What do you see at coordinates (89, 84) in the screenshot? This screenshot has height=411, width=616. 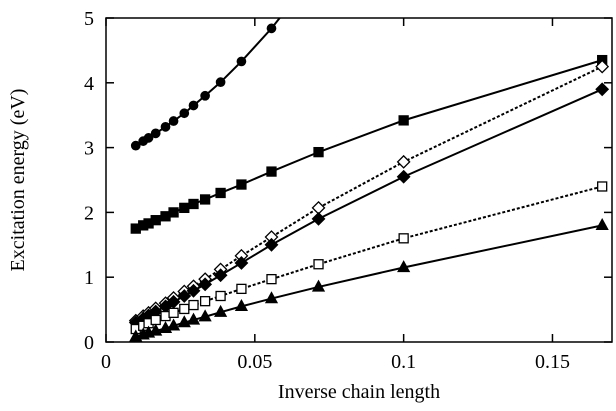 I see `y-tick-label: 4` at bounding box center [89, 84].